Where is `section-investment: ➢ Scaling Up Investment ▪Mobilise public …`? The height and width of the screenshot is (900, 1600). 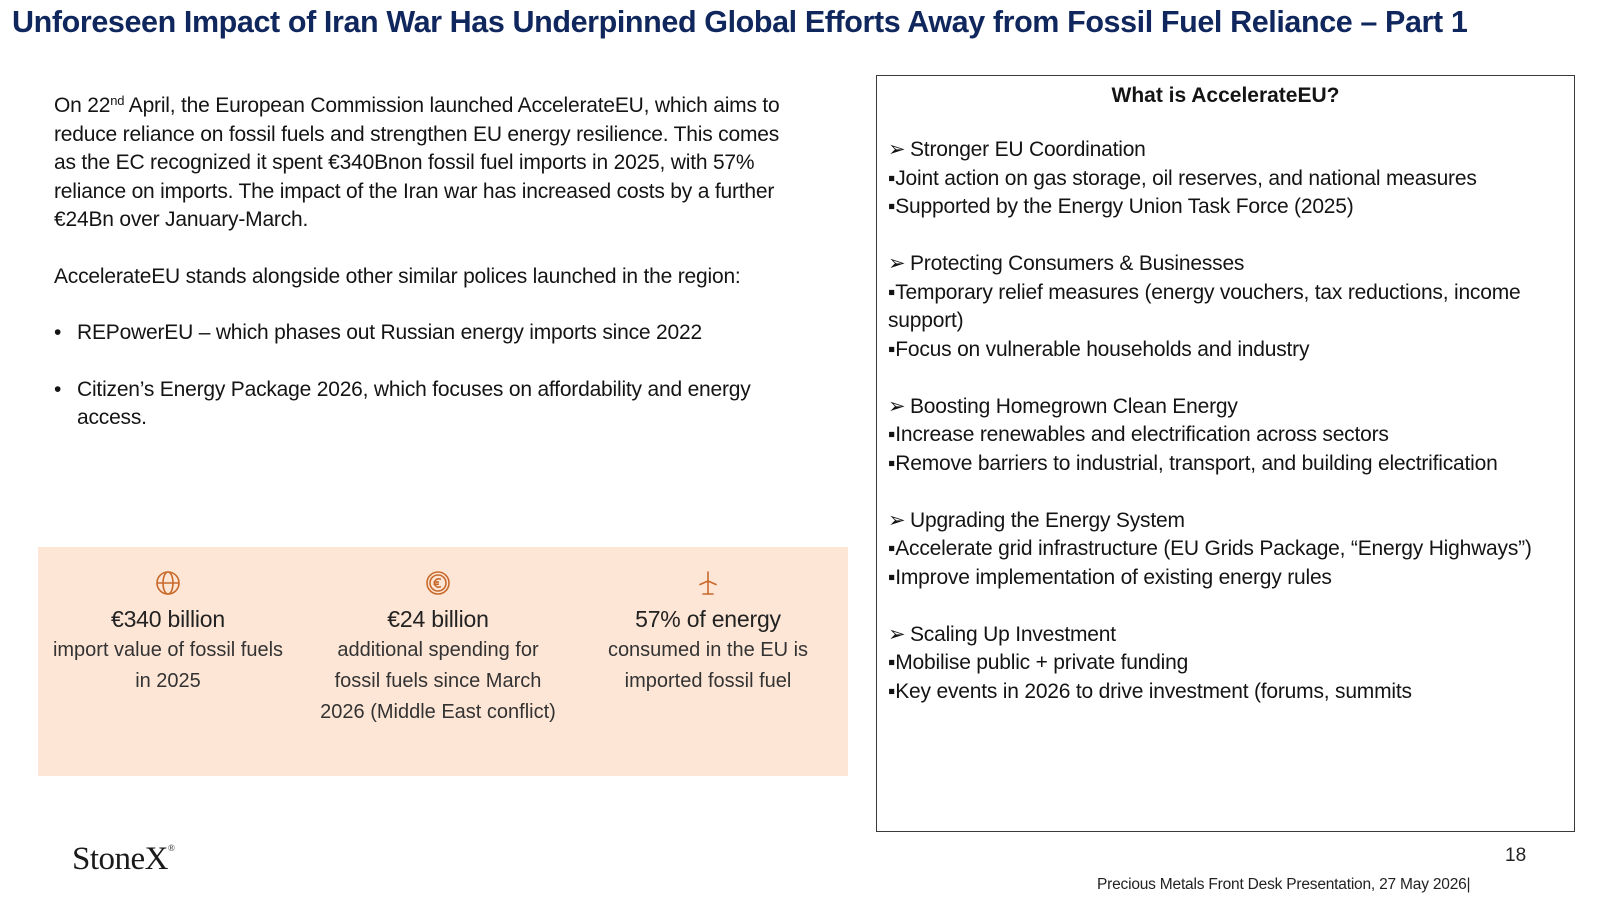 section-investment: ➢ Scaling Up Investment ▪Mobilise public … is located at coordinates (1218, 664).